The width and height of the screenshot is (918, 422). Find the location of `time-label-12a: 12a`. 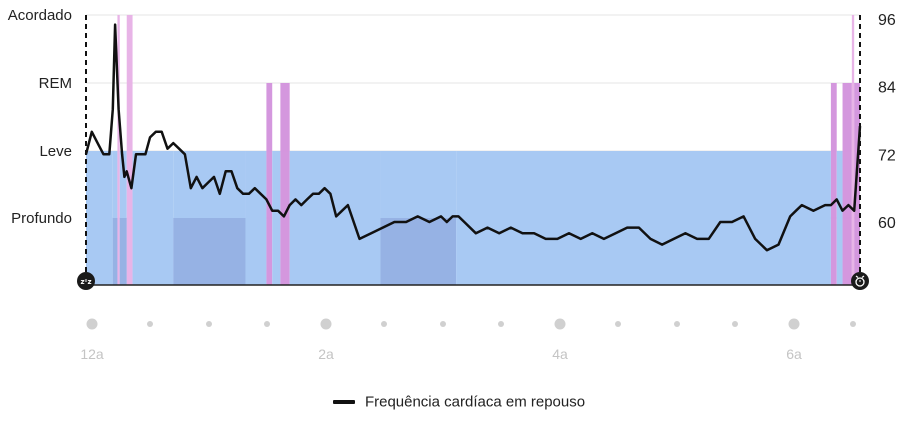

time-label-12a: 12a is located at coordinates (92, 354).